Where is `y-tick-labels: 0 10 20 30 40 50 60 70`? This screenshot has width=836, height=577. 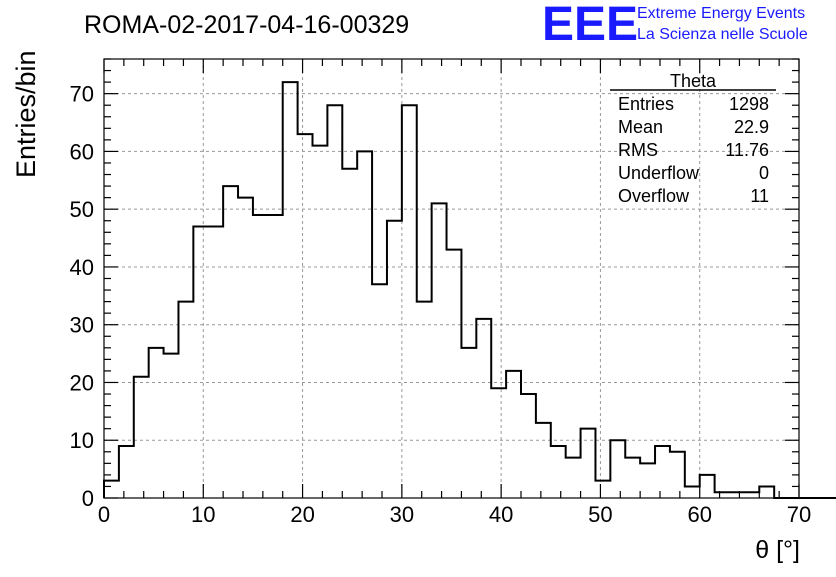
y-tick-labels: 0 10 20 30 40 50 60 70 is located at coordinates (82, 296).